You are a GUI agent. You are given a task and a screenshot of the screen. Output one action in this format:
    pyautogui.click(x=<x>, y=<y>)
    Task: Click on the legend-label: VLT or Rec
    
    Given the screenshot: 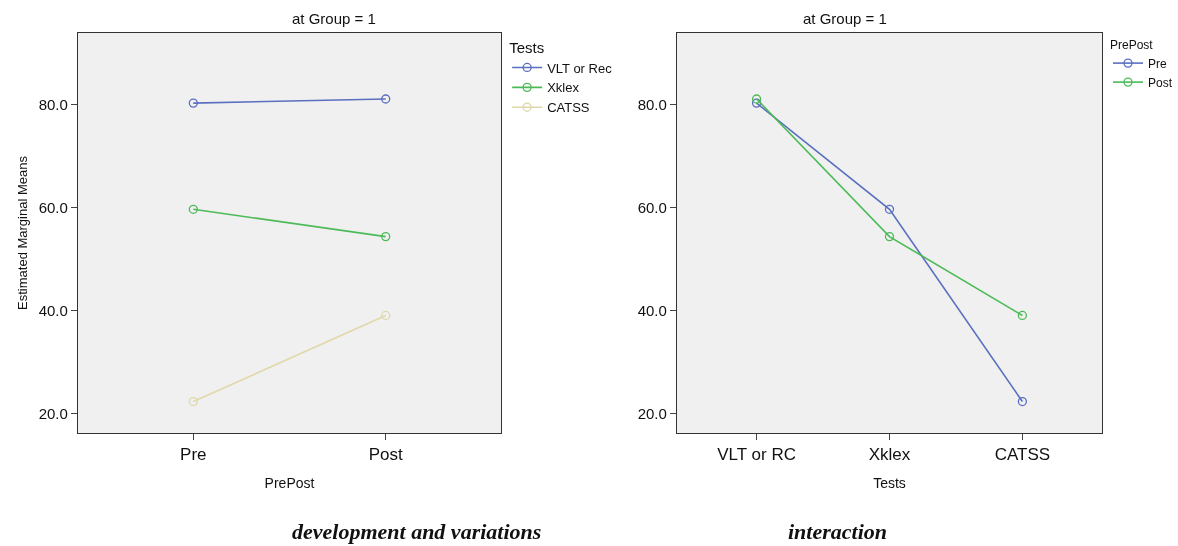 What is the action you would take?
    pyautogui.click(x=580, y=68)
    